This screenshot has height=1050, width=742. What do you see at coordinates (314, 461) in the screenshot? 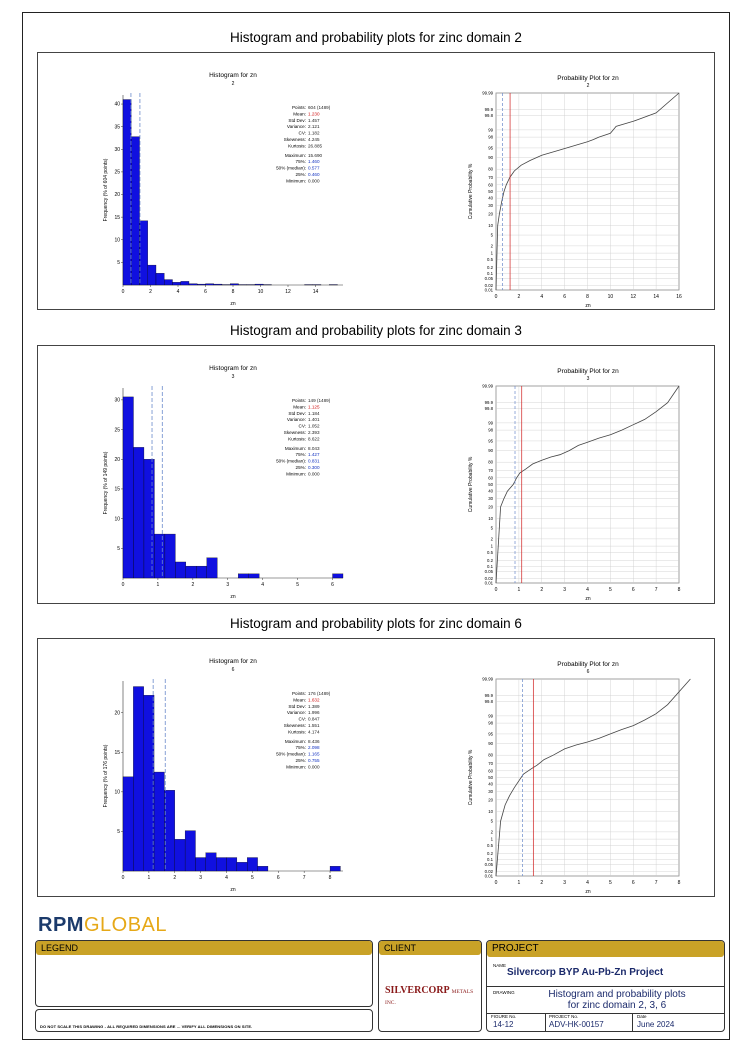
I see `stat-value: 0.831` at bounding box center [314, 461].